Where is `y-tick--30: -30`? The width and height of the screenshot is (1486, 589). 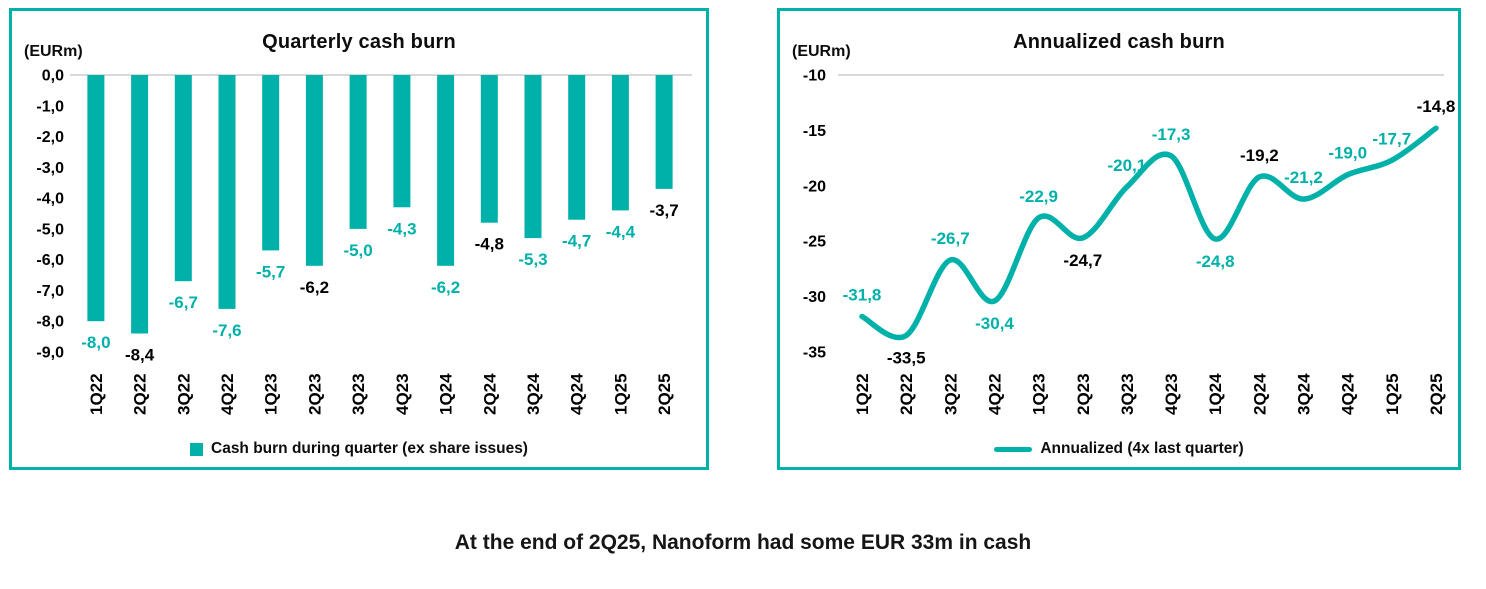
y-tick--30: -30 is located at coordinates (814, 297).